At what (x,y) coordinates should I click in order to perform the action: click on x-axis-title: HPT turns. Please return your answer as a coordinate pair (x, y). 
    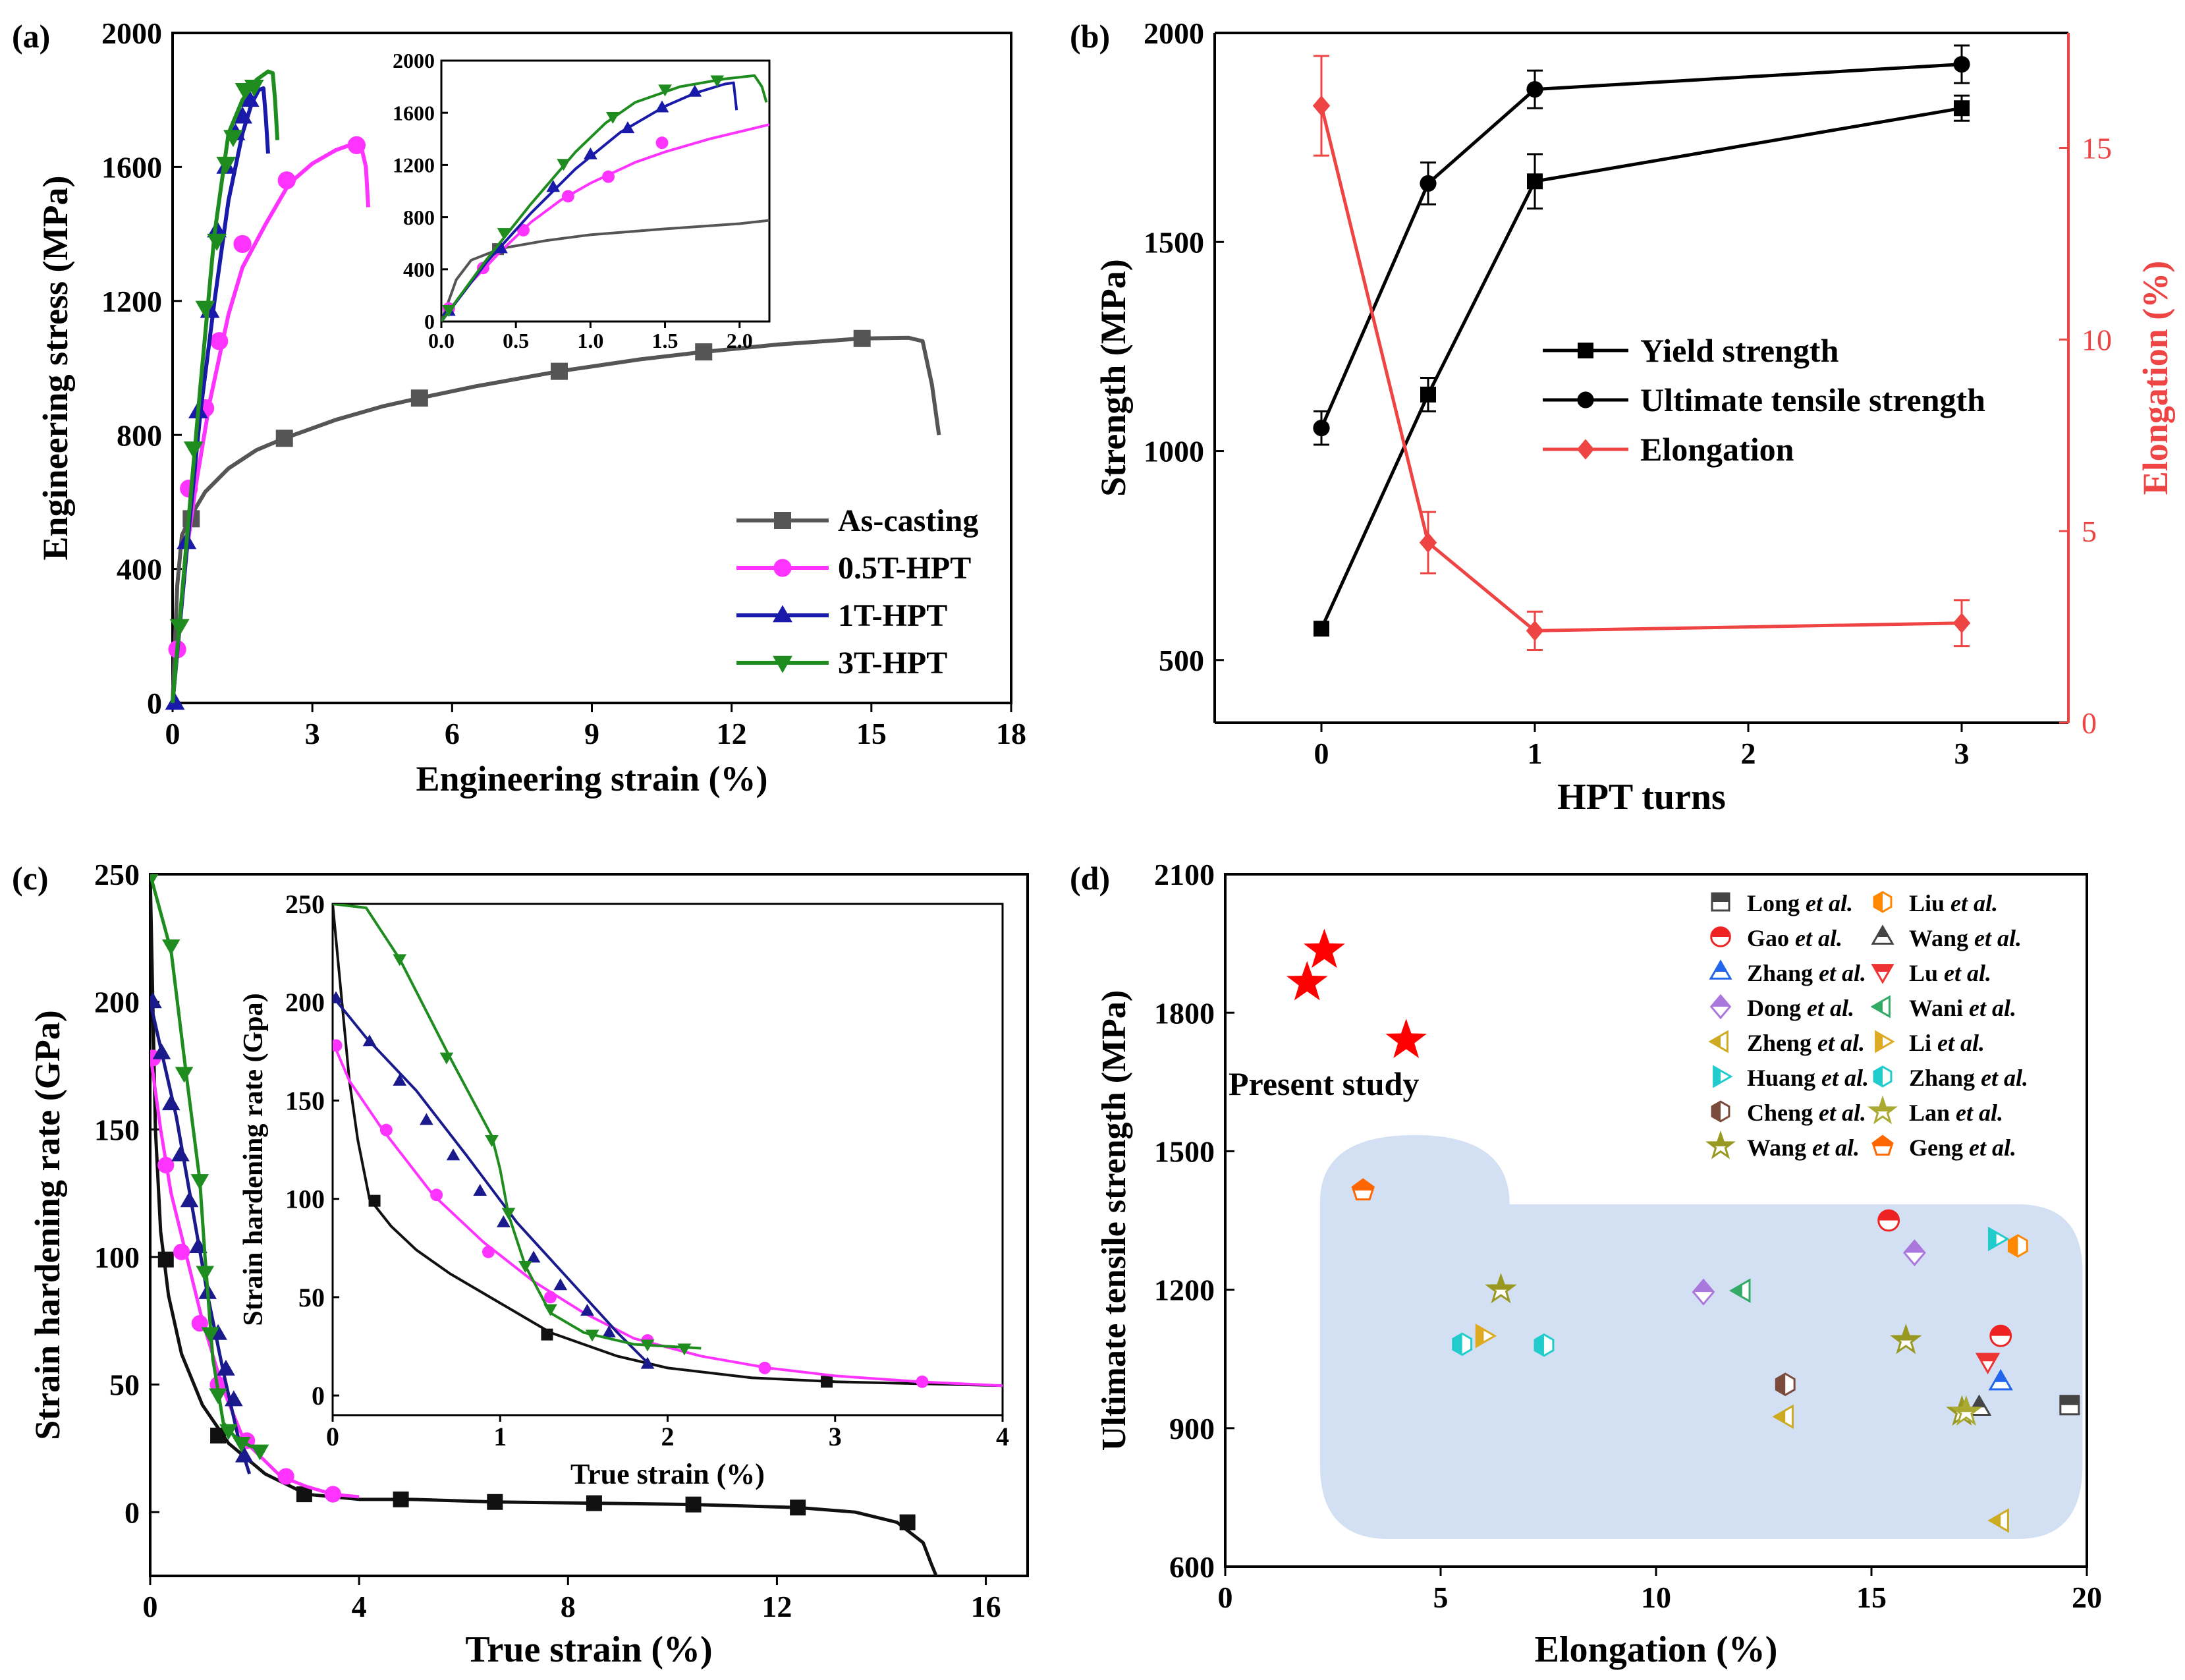
    Looking at the image, I should click on (1641, 797).